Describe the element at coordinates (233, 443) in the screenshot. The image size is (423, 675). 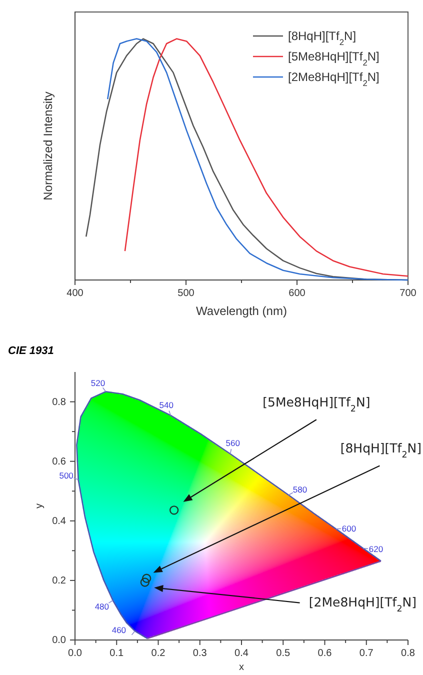
I see `annotation: 560` at that location.